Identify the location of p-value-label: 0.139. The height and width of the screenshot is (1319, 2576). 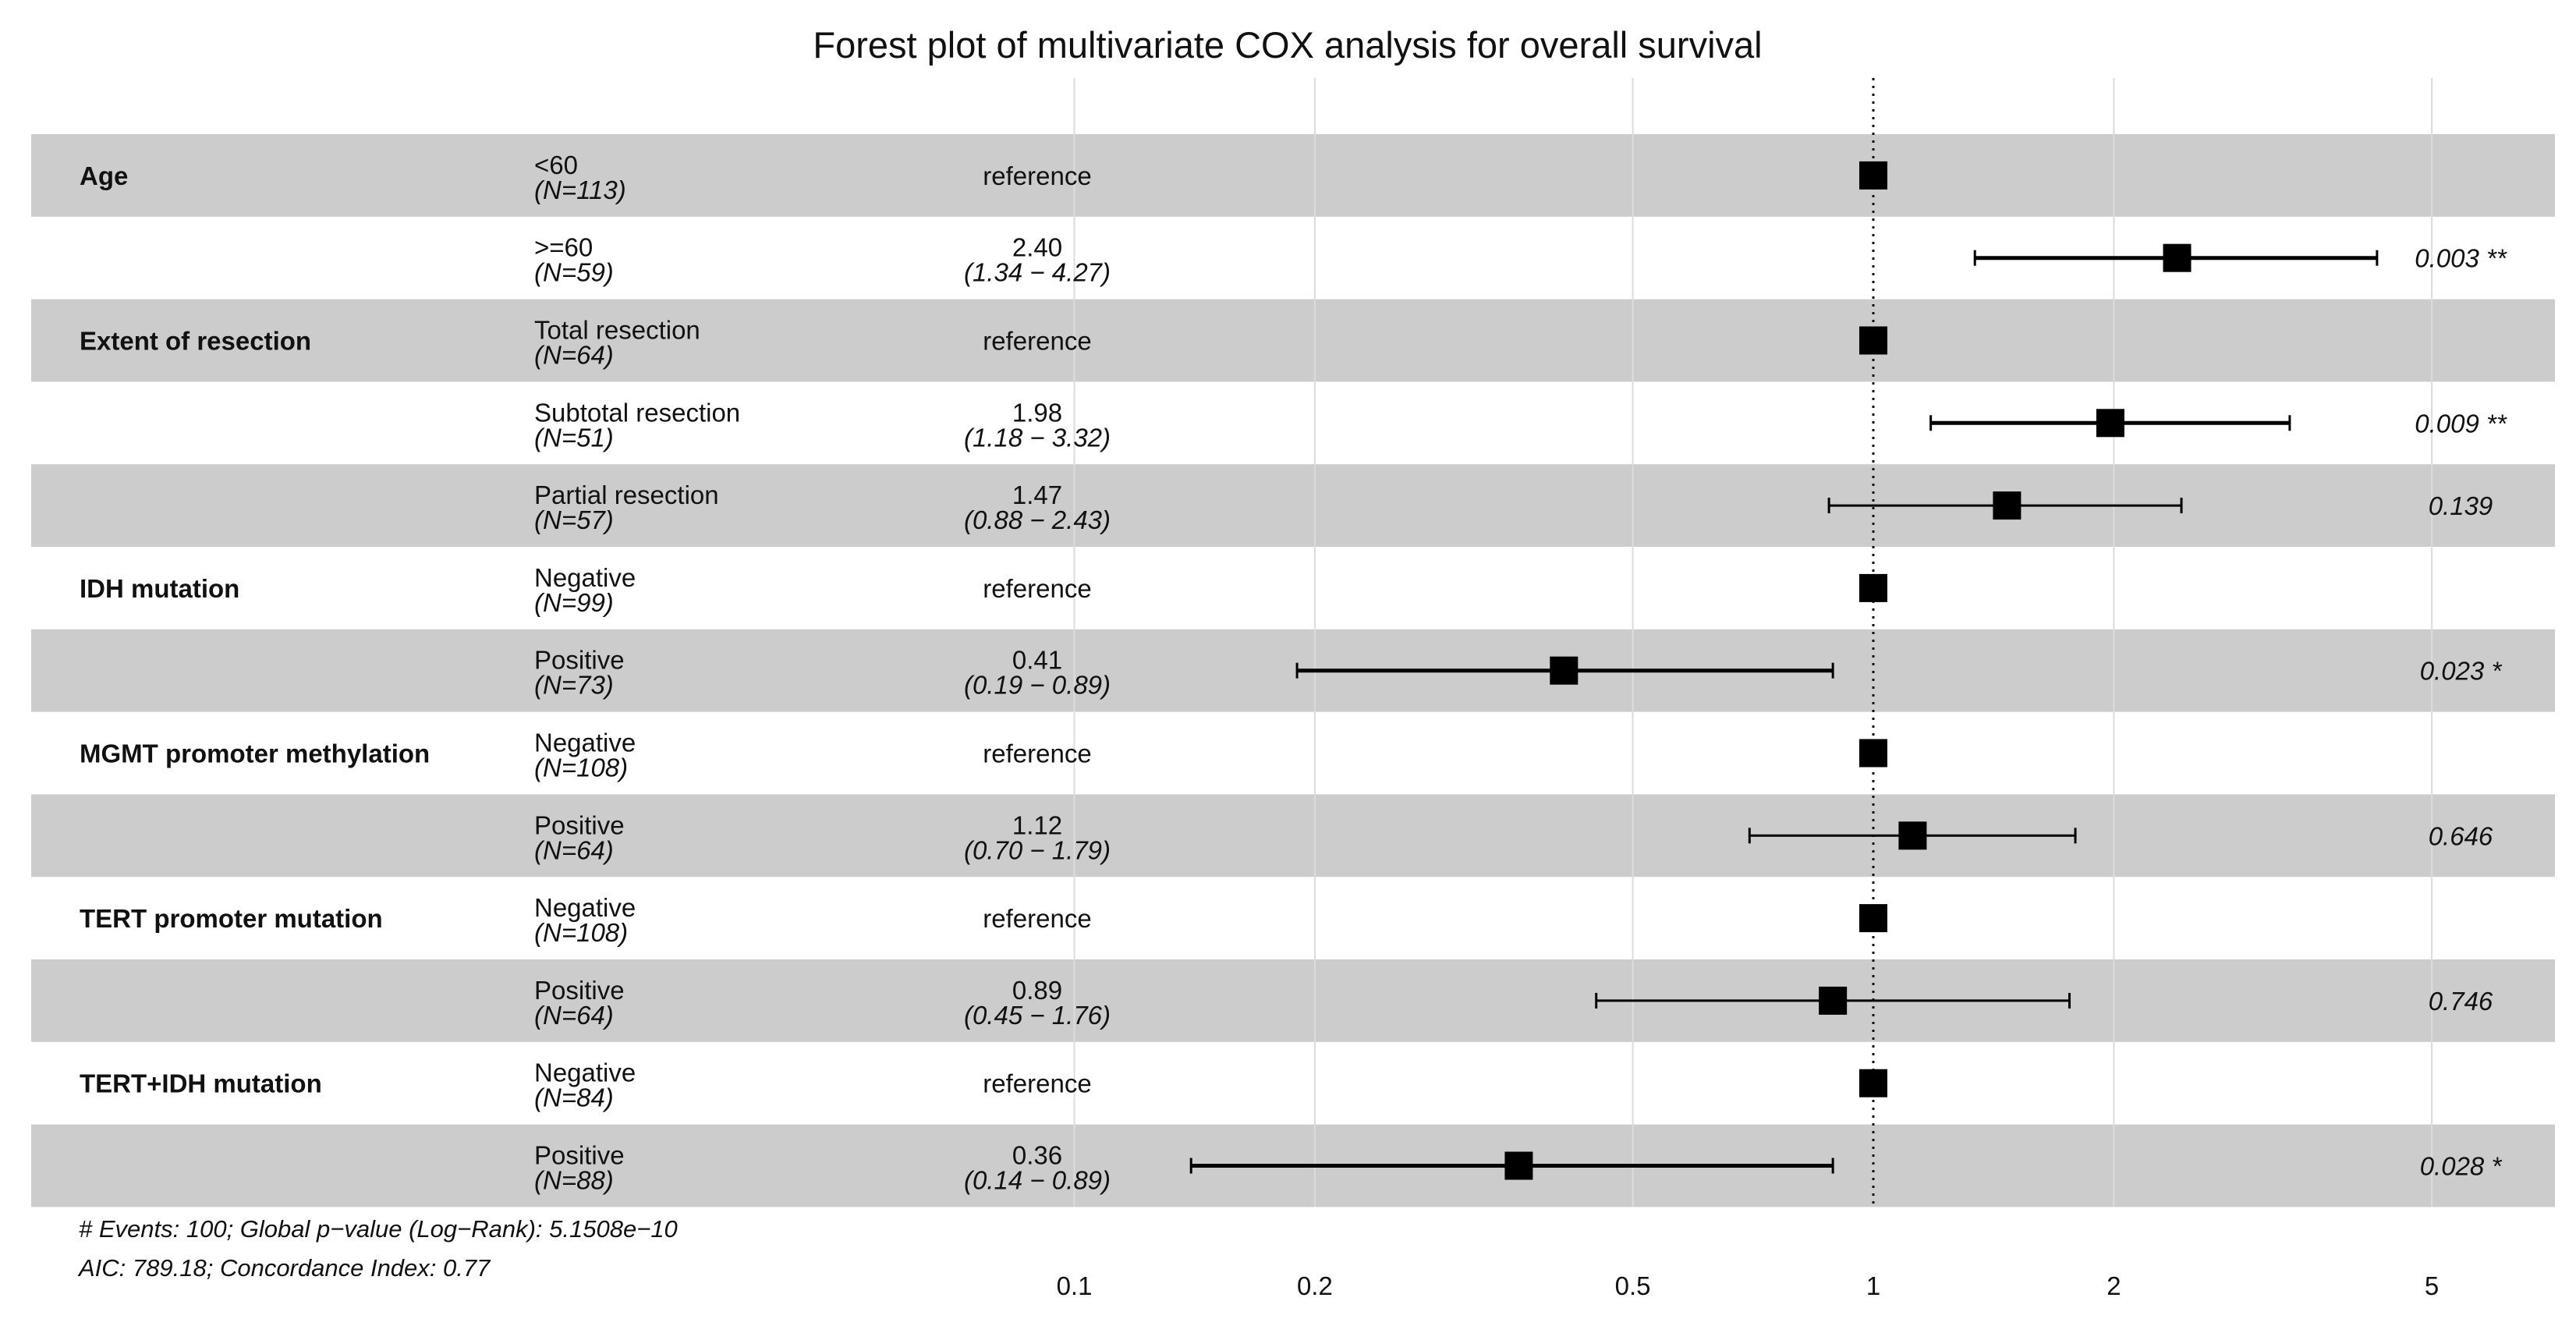
(2461, 505).